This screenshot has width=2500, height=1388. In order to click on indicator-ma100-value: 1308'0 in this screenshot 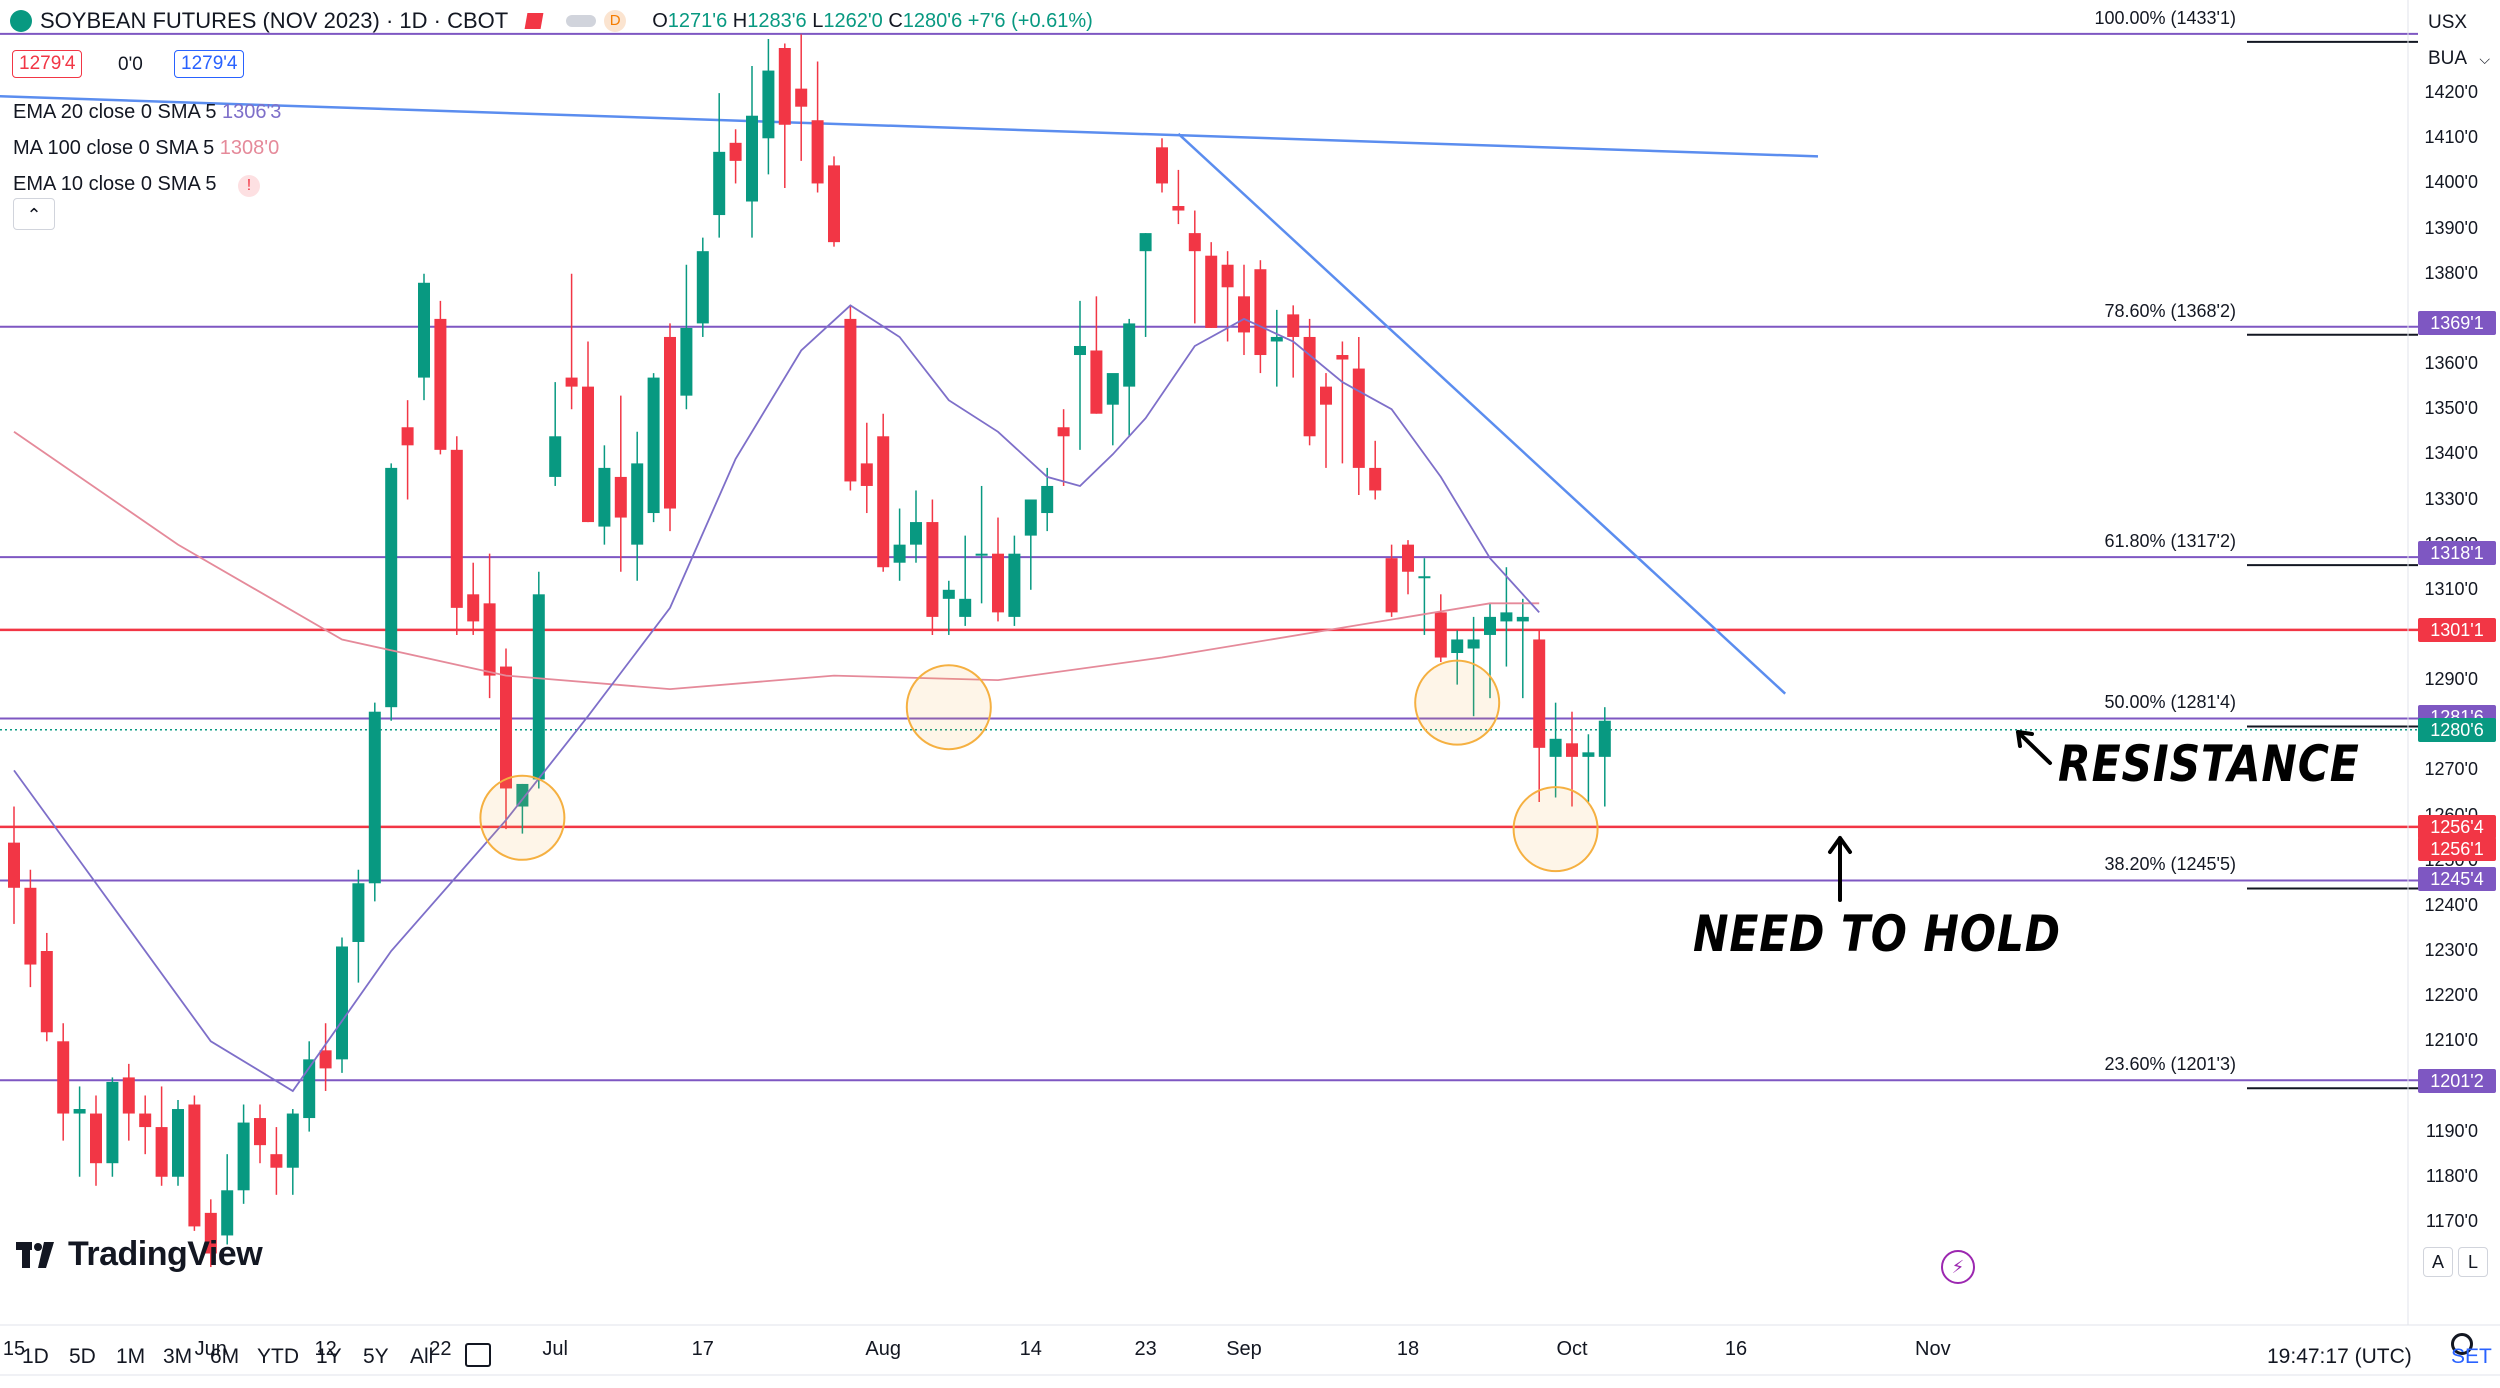, I will do `click(249, 148)`.